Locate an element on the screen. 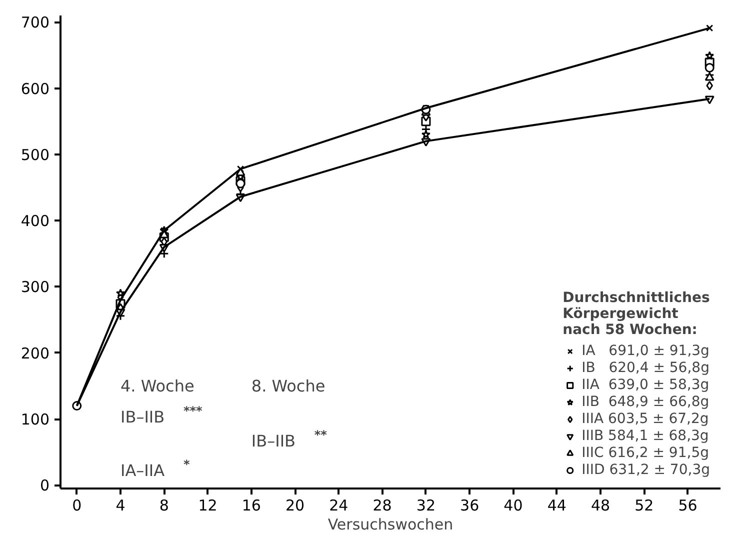 The image size is (740, 536). legend-label: IB 620,4 ± 56,8g is located at coordinates (646, 368).